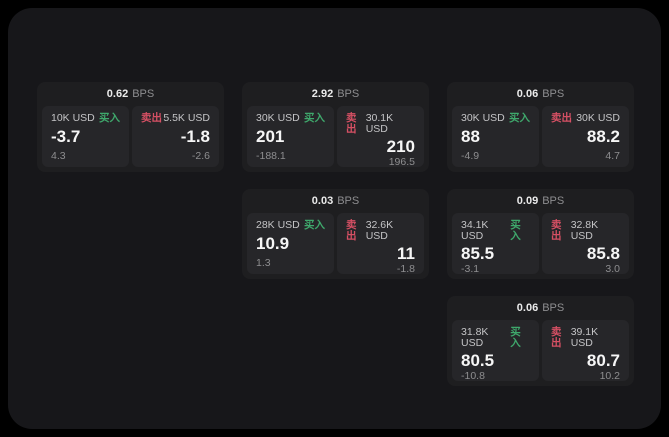 This screenshot has width=669, height=437. What do you see at coordinates (186, 118) in the screenshot?
I see `sell-size-label: 5.5K USD` at bounding box center [186, 118].